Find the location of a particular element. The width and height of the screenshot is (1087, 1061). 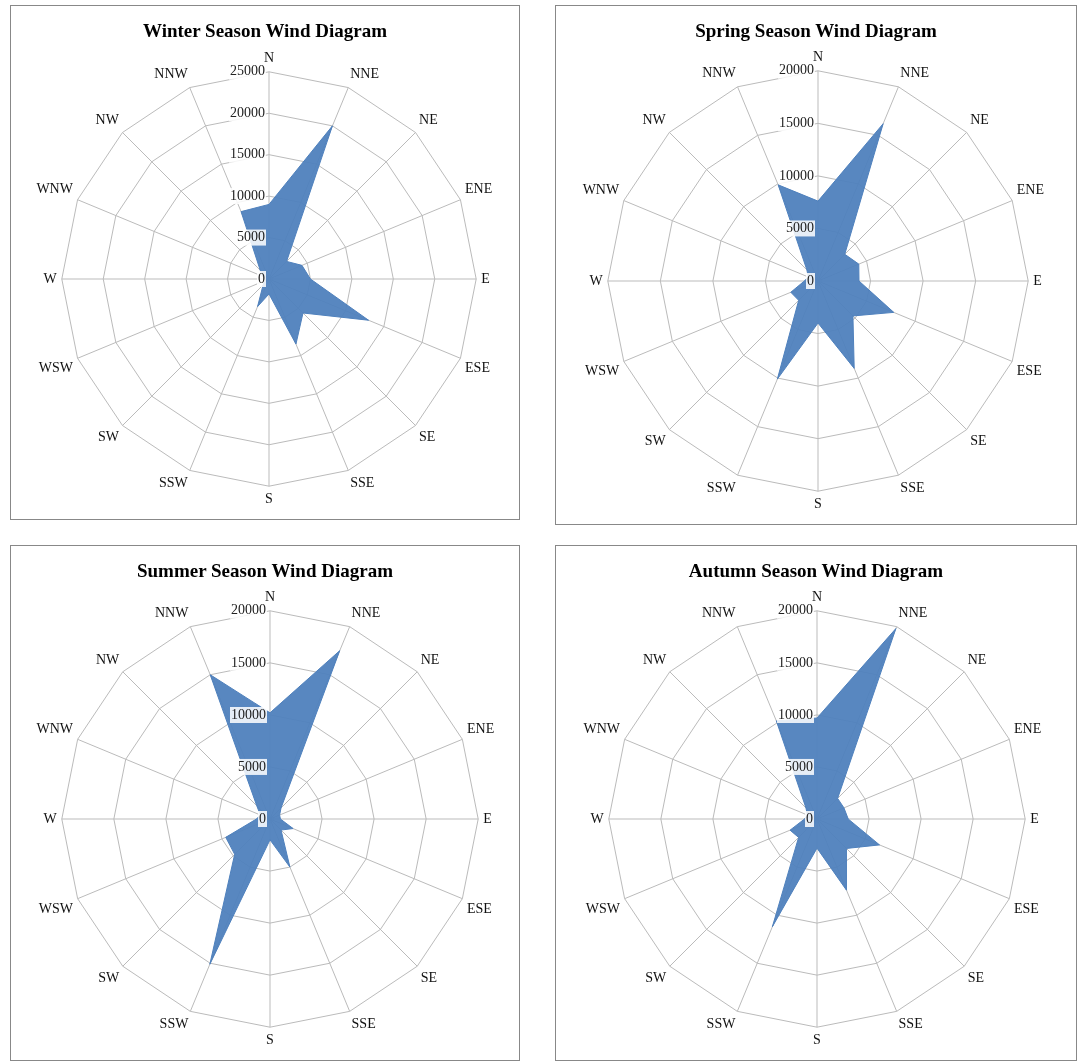

chart-title: Autumn Season Wind Diagram is located at coordinates (816, 571).